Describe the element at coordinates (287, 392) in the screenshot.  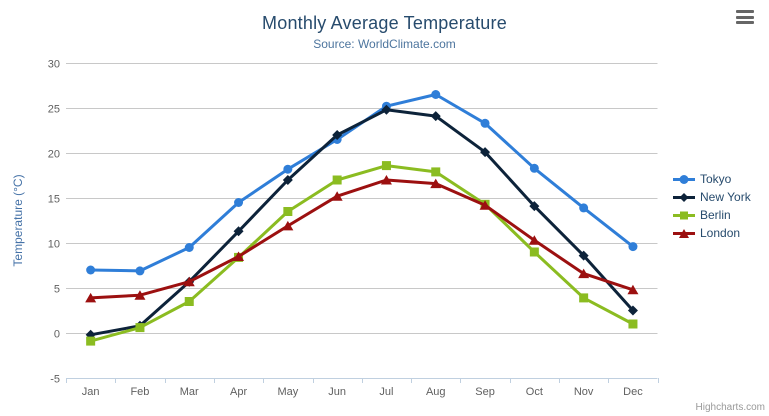
I see `x-axis-label: May` at that location.